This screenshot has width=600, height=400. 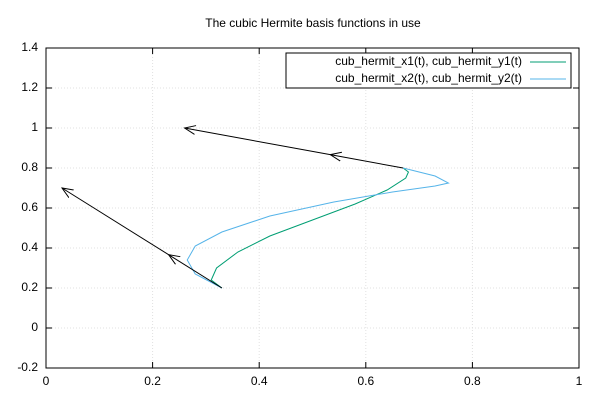 What do you see at coordinates (472, 381) in the screenshot?
I see `x-tick-label: 0.8` at bounding box center [472, 381].